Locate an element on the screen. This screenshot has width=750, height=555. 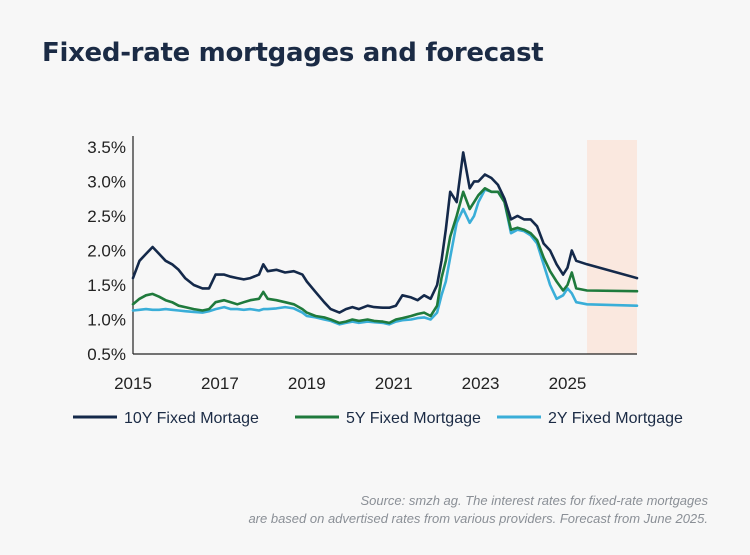
y-tick-label: 2.0% is located at coordinates (106, 250).